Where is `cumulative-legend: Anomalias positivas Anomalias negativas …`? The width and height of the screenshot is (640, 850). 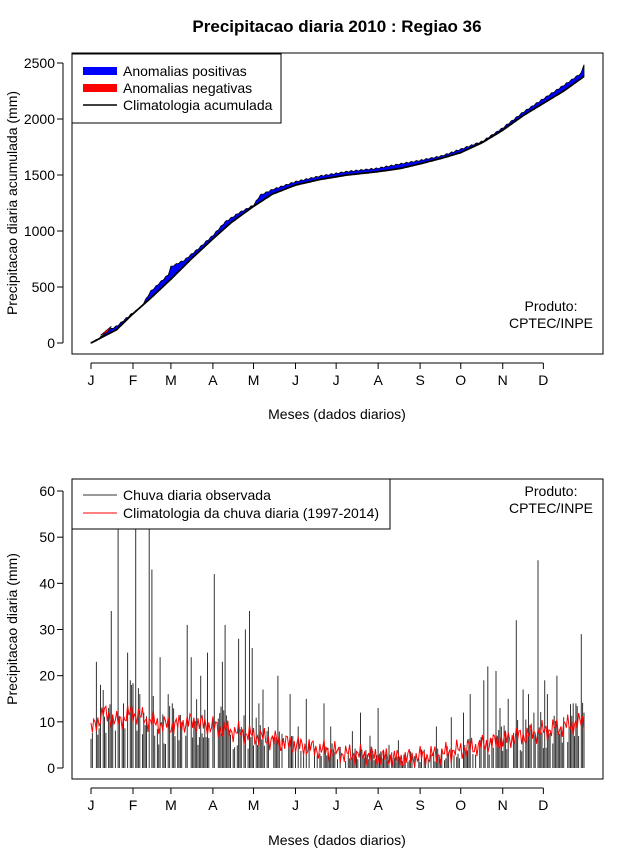 cumulative-legend: Anomalias positivas Anomalias negativas … is located at coordinates (176, 88).